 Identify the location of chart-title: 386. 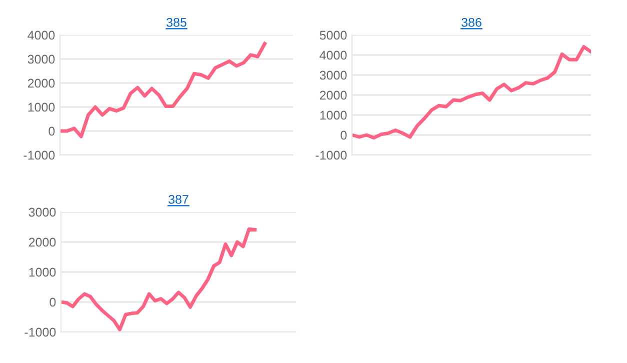
(472, 22).